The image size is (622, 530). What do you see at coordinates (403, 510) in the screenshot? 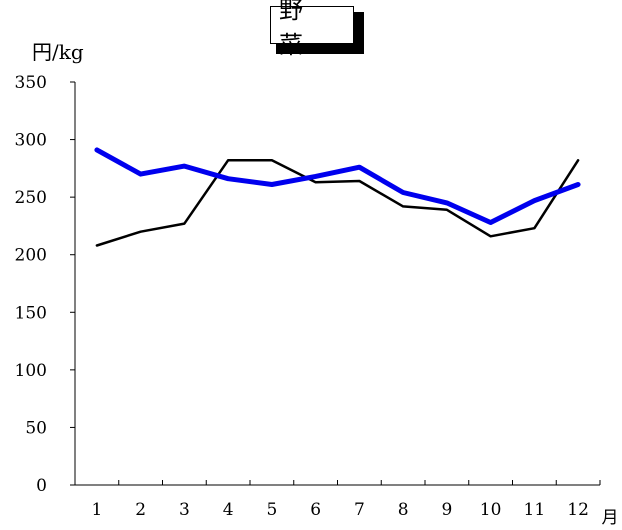
I see `x-tick-label: 8` at bounding box center [403, 510].